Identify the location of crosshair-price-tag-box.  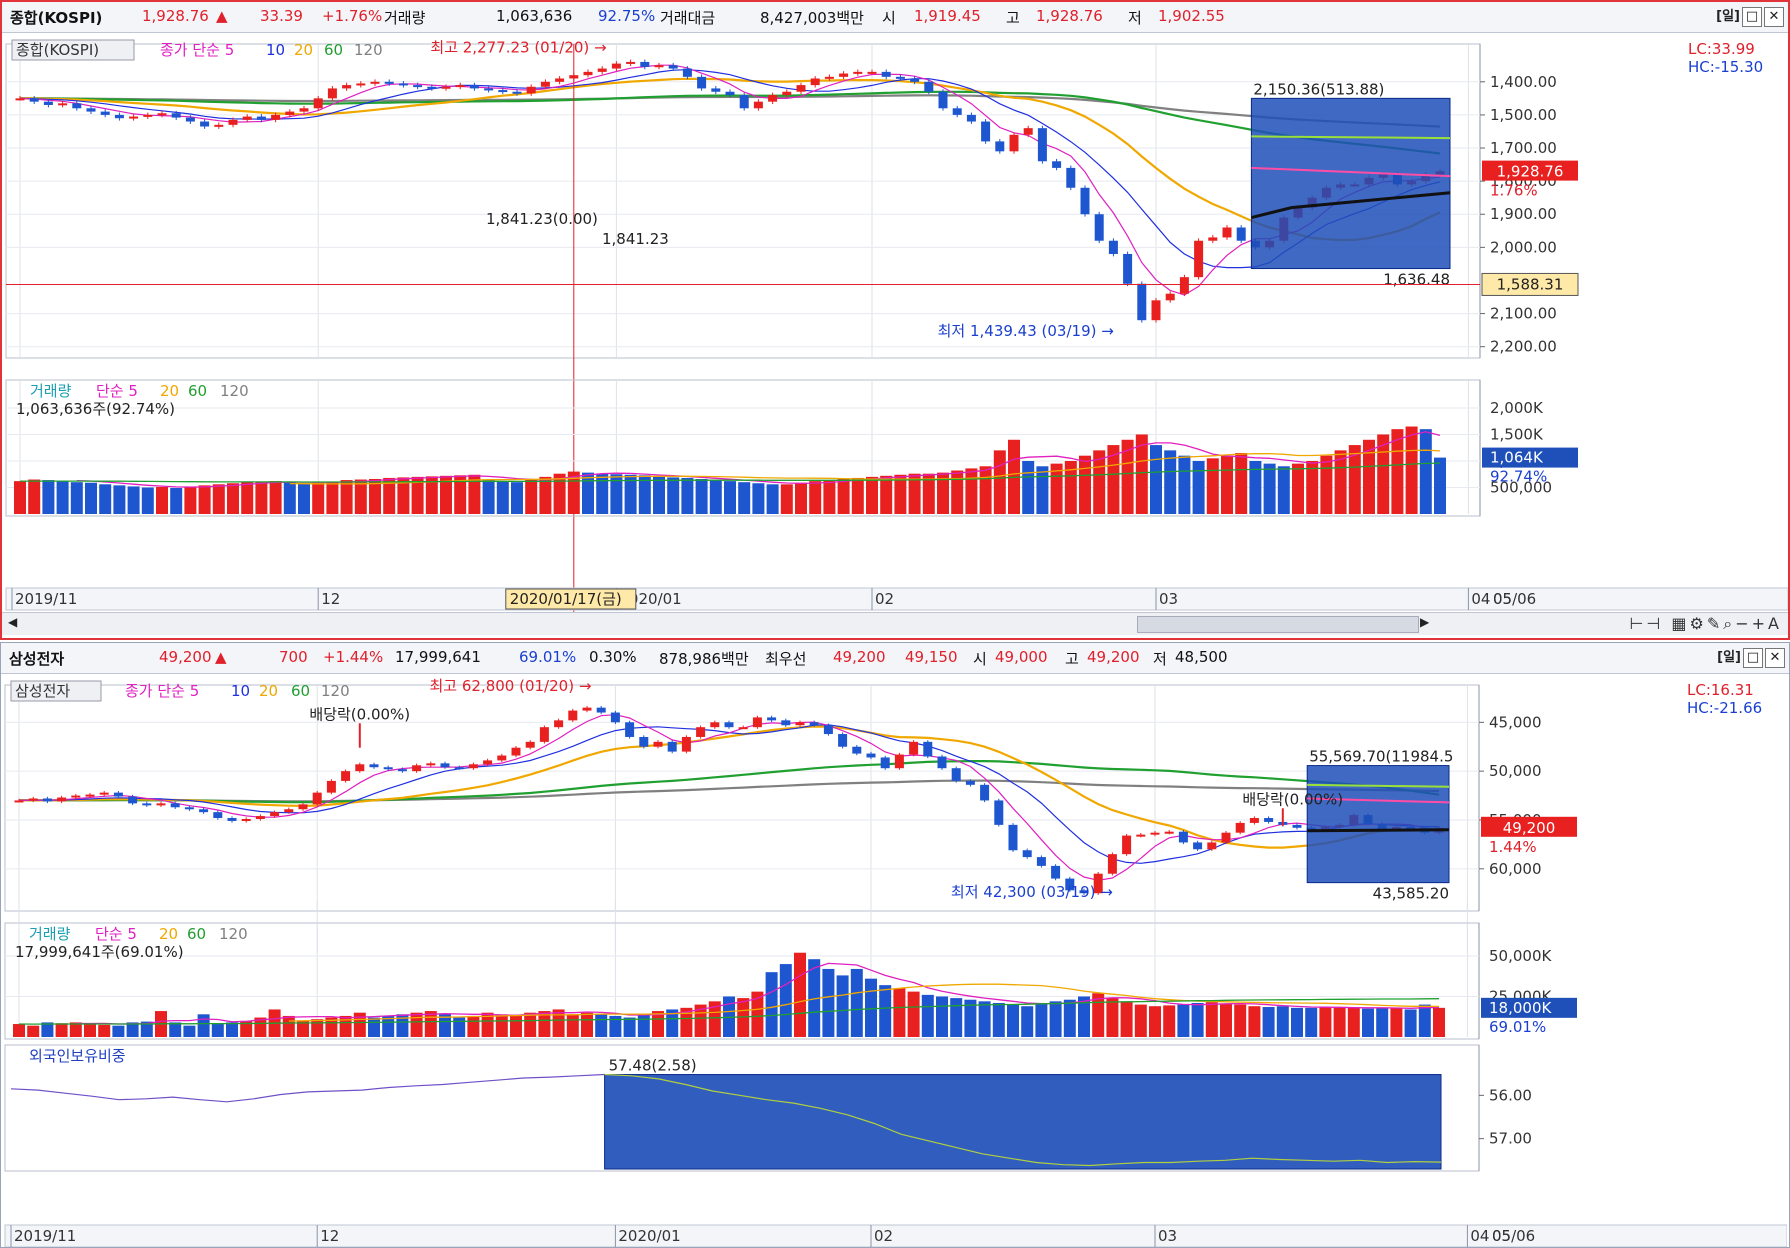
(1530, 284).